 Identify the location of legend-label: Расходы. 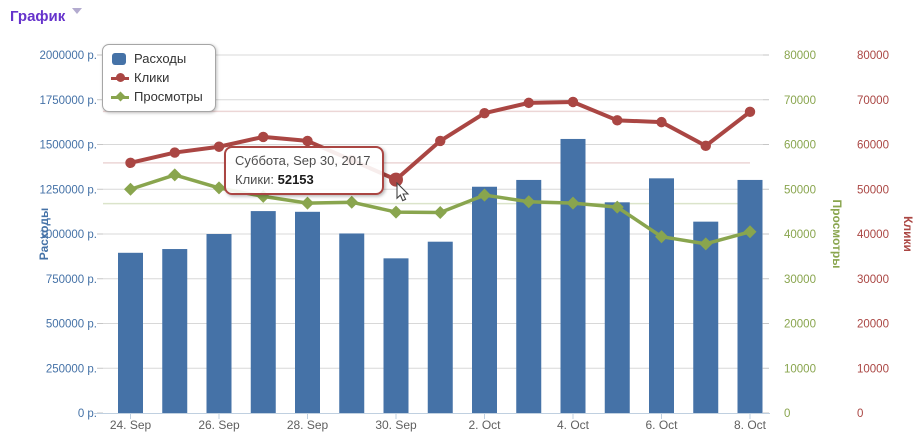
(160, 58).